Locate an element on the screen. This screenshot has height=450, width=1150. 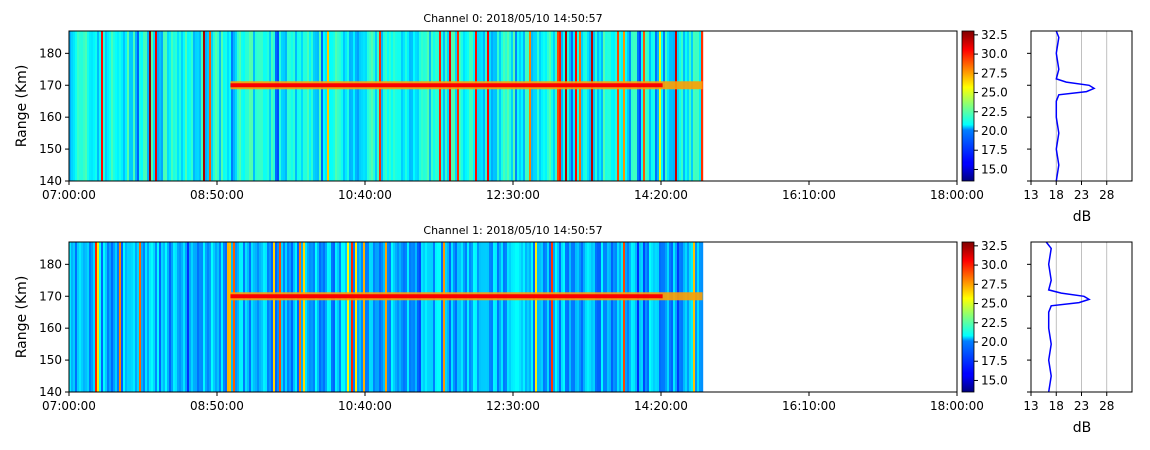
colorbar-tick-label: 20.0 is located at coordinates (994, 131).